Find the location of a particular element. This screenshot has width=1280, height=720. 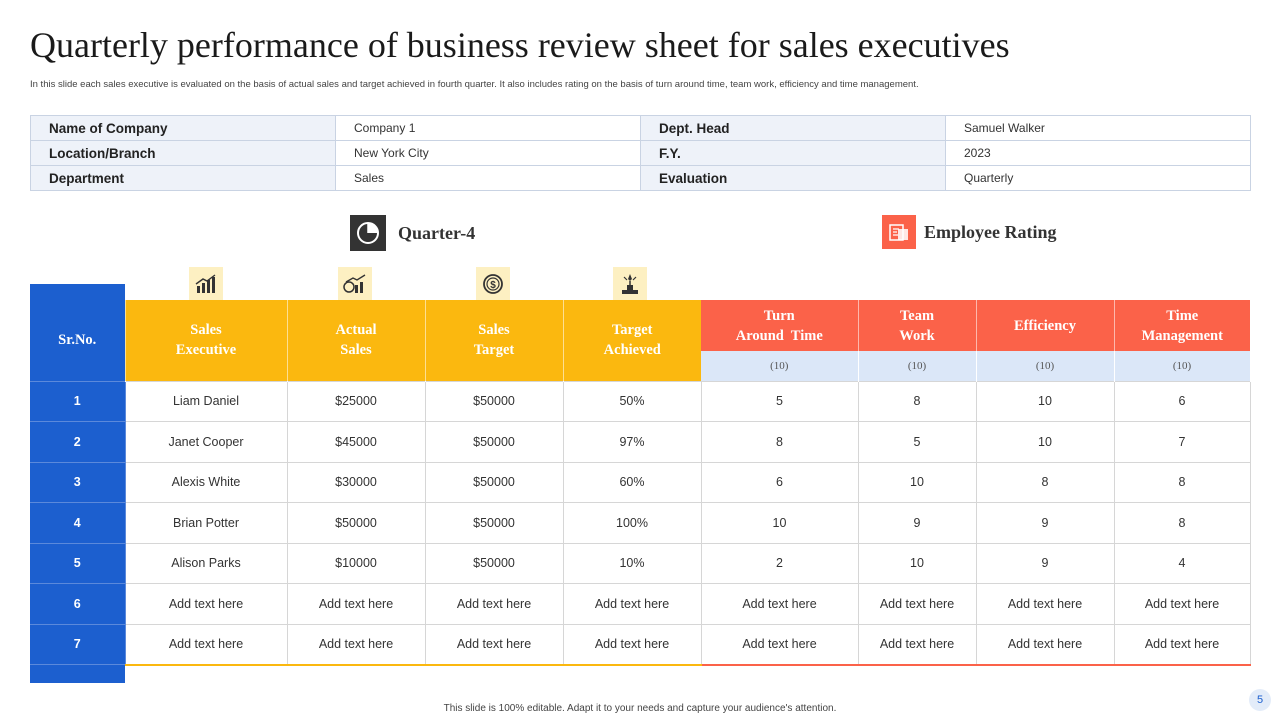

info-row: Location/Branch New York City F.Y. 2023 is located at coordinates (640, 153).